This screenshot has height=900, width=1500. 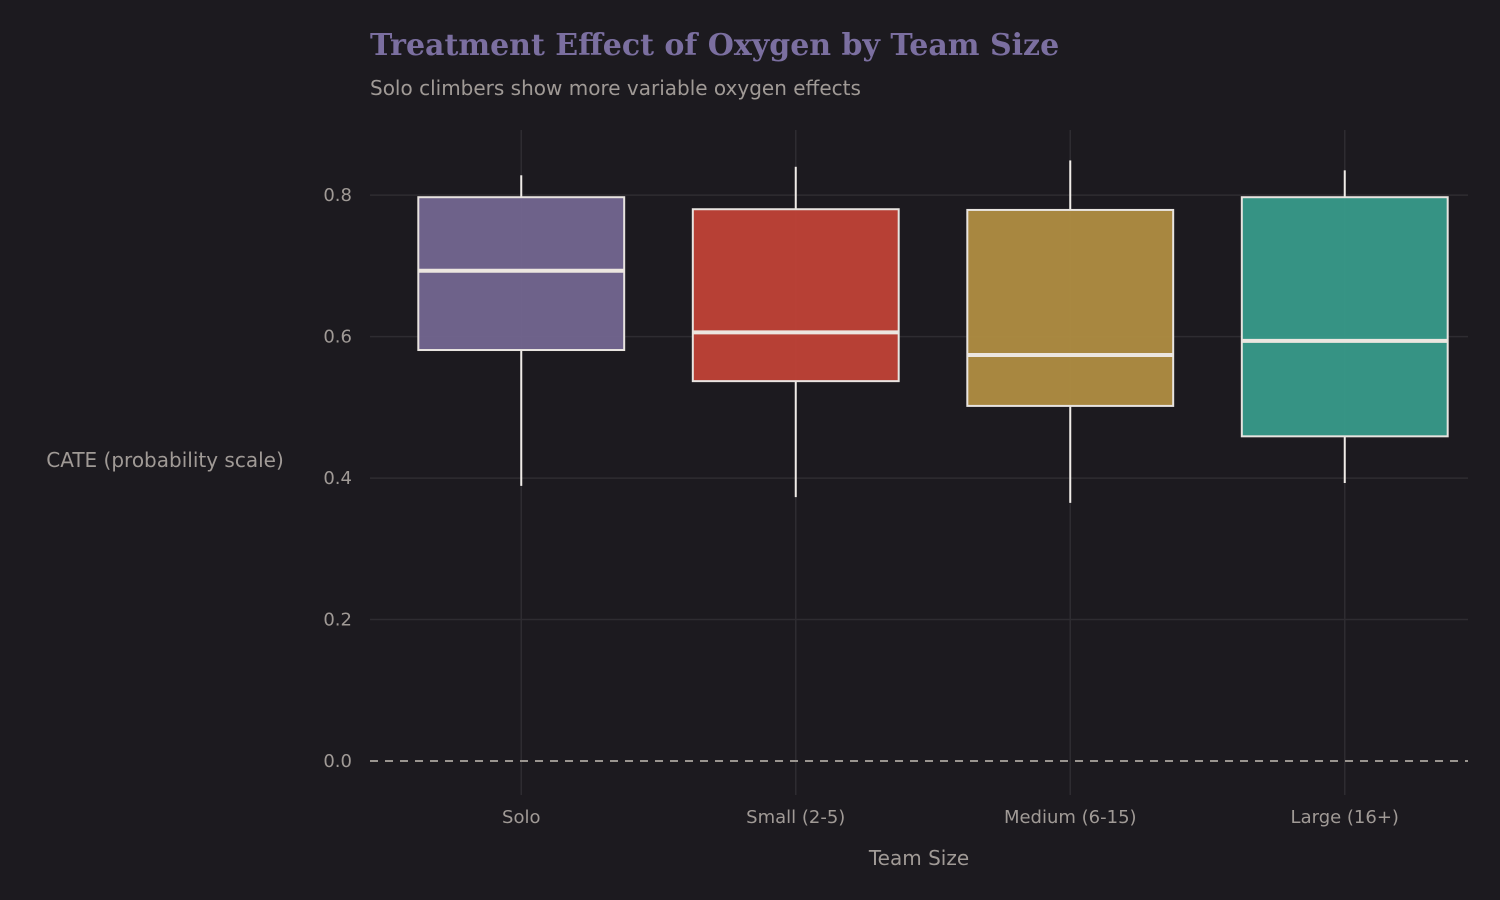 I want to click on x-tick-label: Medium (6-15), so click(x=1070, y=817).